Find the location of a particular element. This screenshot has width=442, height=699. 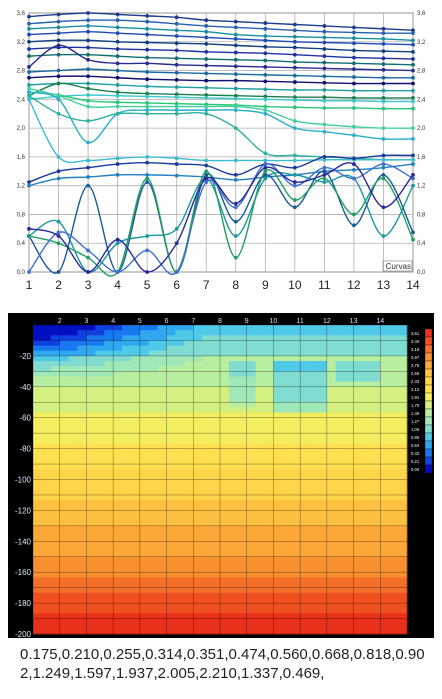

y-tick-label-left: 1,2 is located at coordinates (21, 187).